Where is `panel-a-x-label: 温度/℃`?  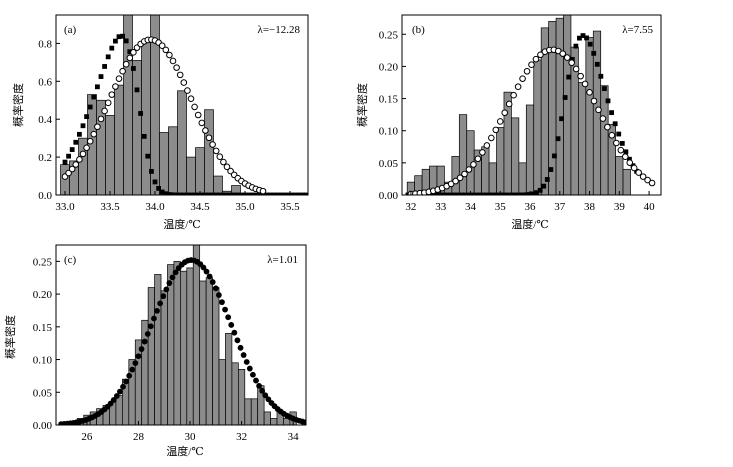 panel-a-x-label: 温度/℃ is located at coordinates (181, 224).